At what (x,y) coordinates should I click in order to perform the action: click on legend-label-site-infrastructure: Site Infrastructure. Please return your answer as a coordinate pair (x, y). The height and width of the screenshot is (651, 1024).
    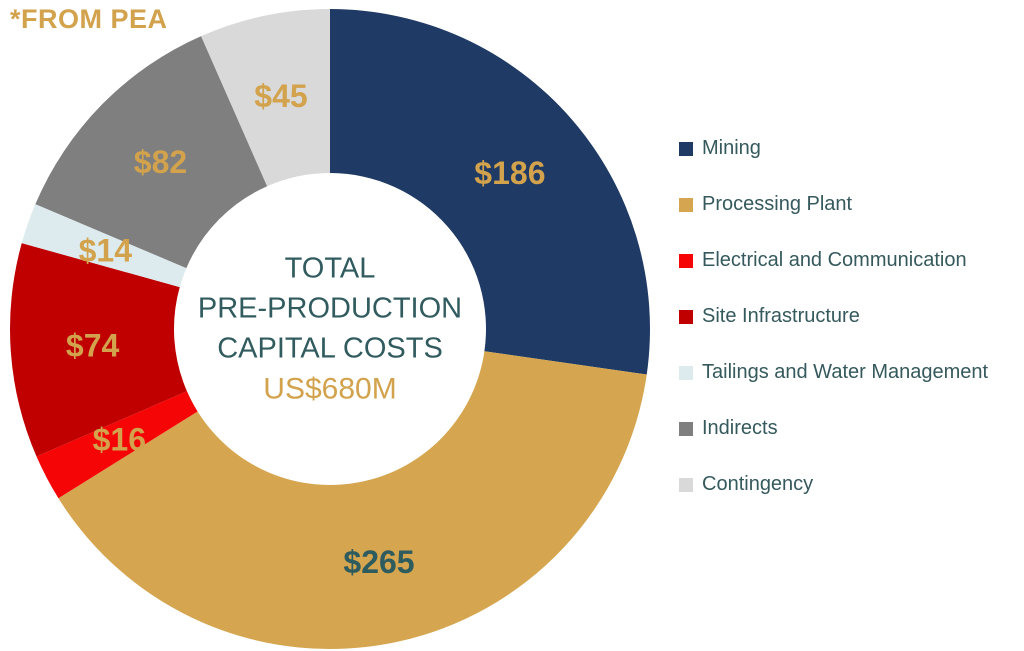
    Looking at the image, I should click on (781, 316).